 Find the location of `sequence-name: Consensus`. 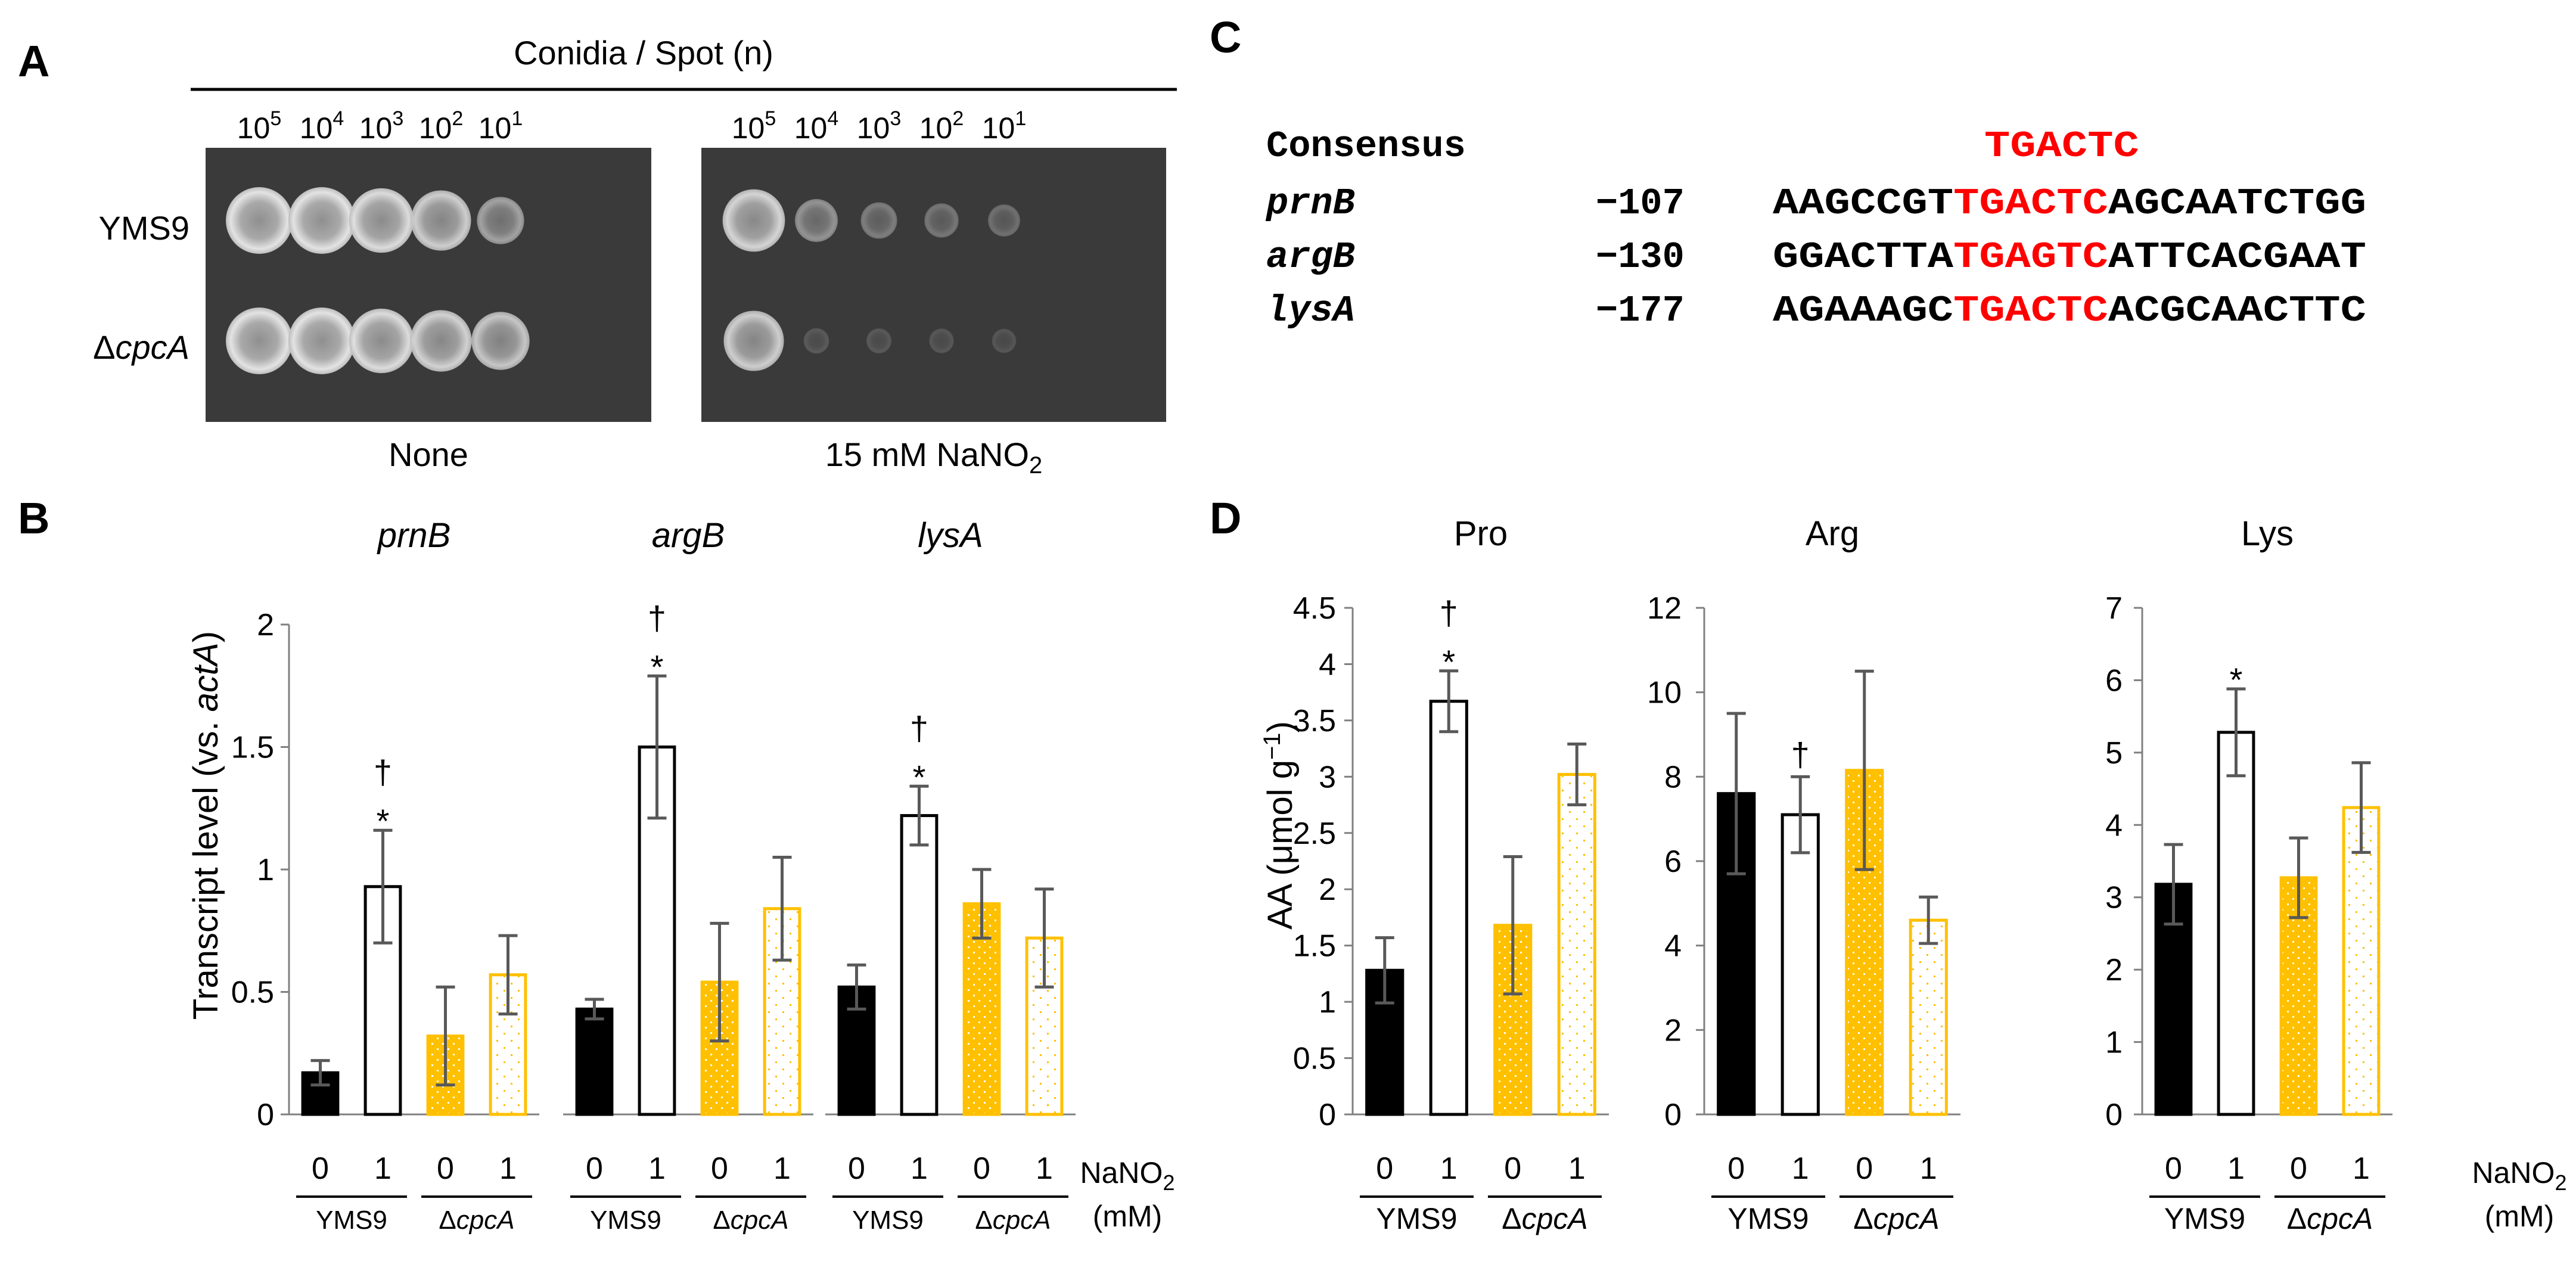

sequence-name: Consensus is located at coordinates (1366, 146).